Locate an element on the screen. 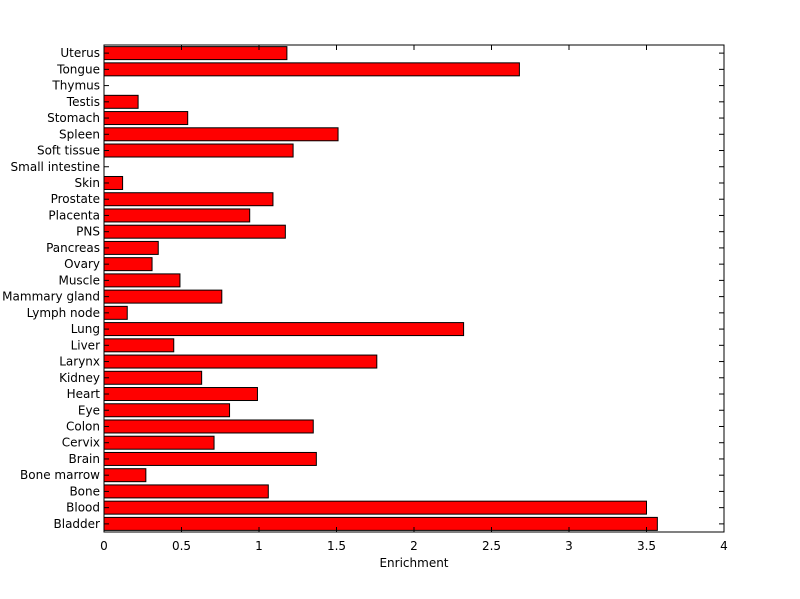  y-tick-label: Liver is located at coordinates (86, 345).